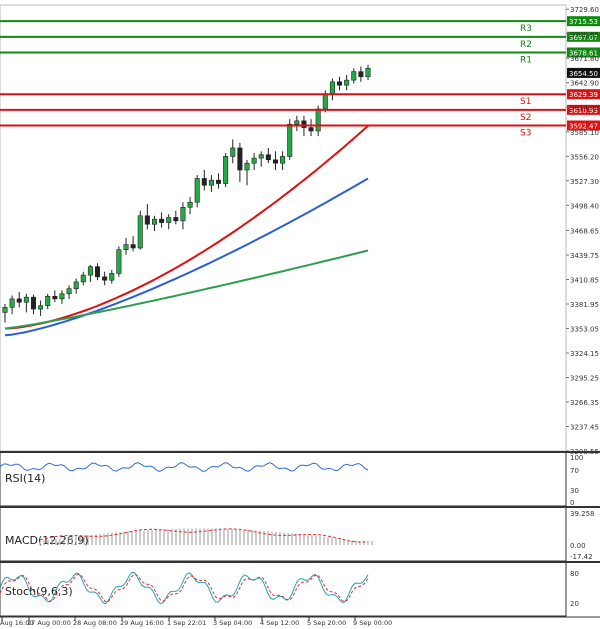 Image resolution: width=600 pixels, height=629 pixels. Describe the element at coordinates (186, 289) in the screenshot. I see `moving-average-line` at that location.